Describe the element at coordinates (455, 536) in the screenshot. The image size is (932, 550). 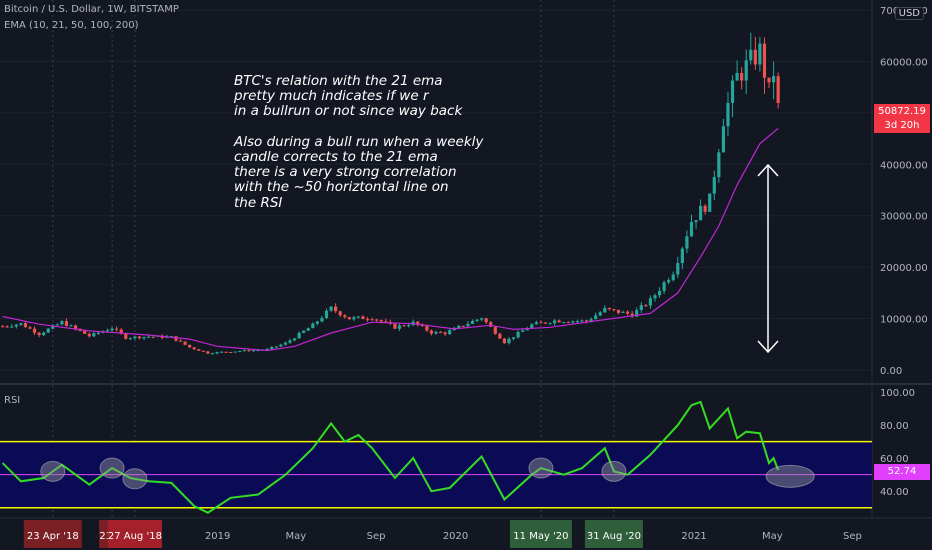
I see `time-tick-label: 2020` at that location.